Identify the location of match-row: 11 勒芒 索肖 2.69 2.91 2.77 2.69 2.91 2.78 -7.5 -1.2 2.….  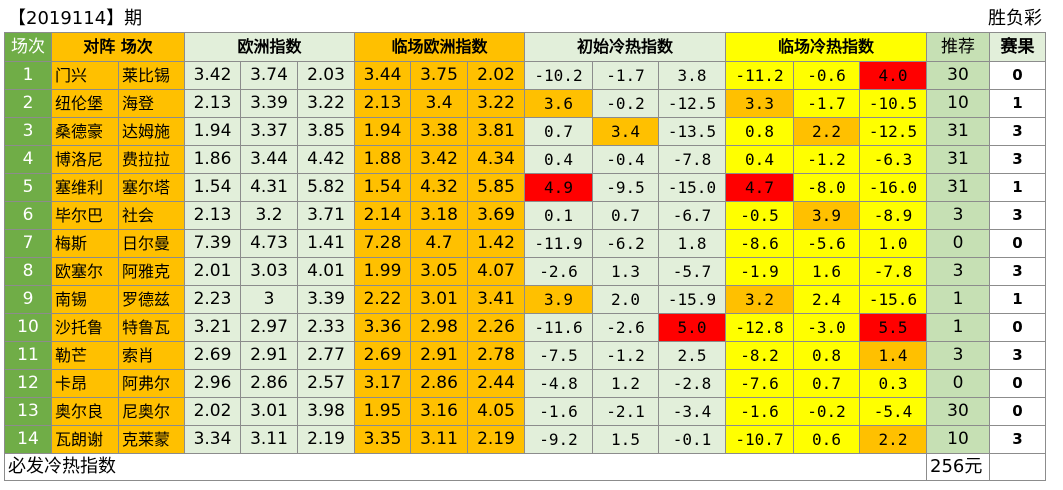
(525, 355).